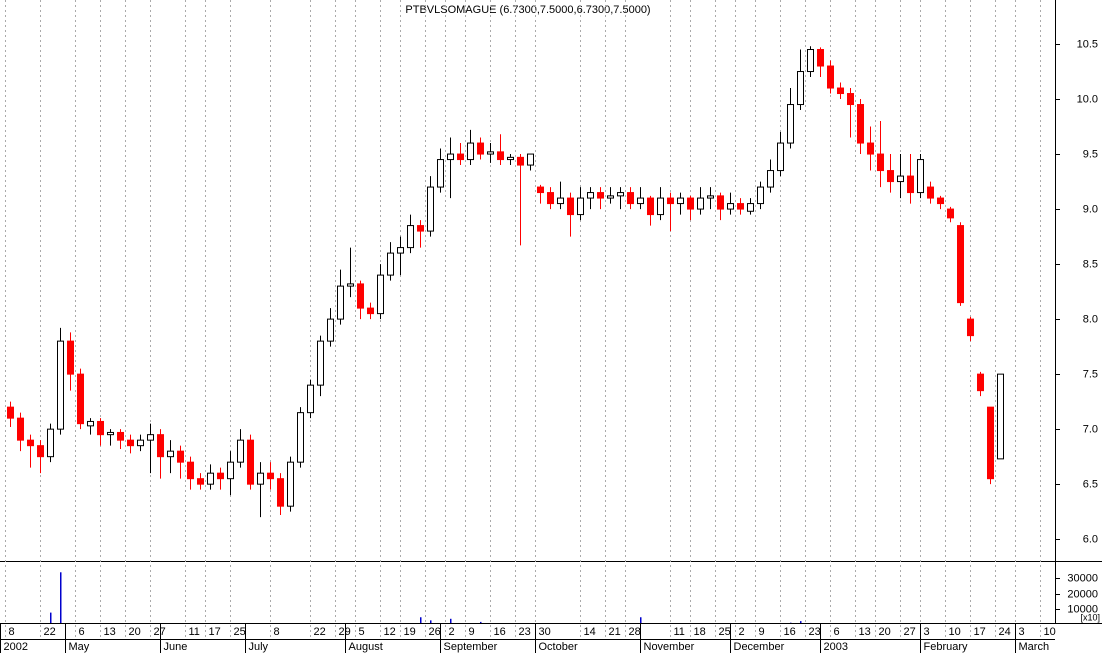  Describe the element at coordinates (1087, 99) in the screenshot. I see `y-tick-label: 10.0` at that location.